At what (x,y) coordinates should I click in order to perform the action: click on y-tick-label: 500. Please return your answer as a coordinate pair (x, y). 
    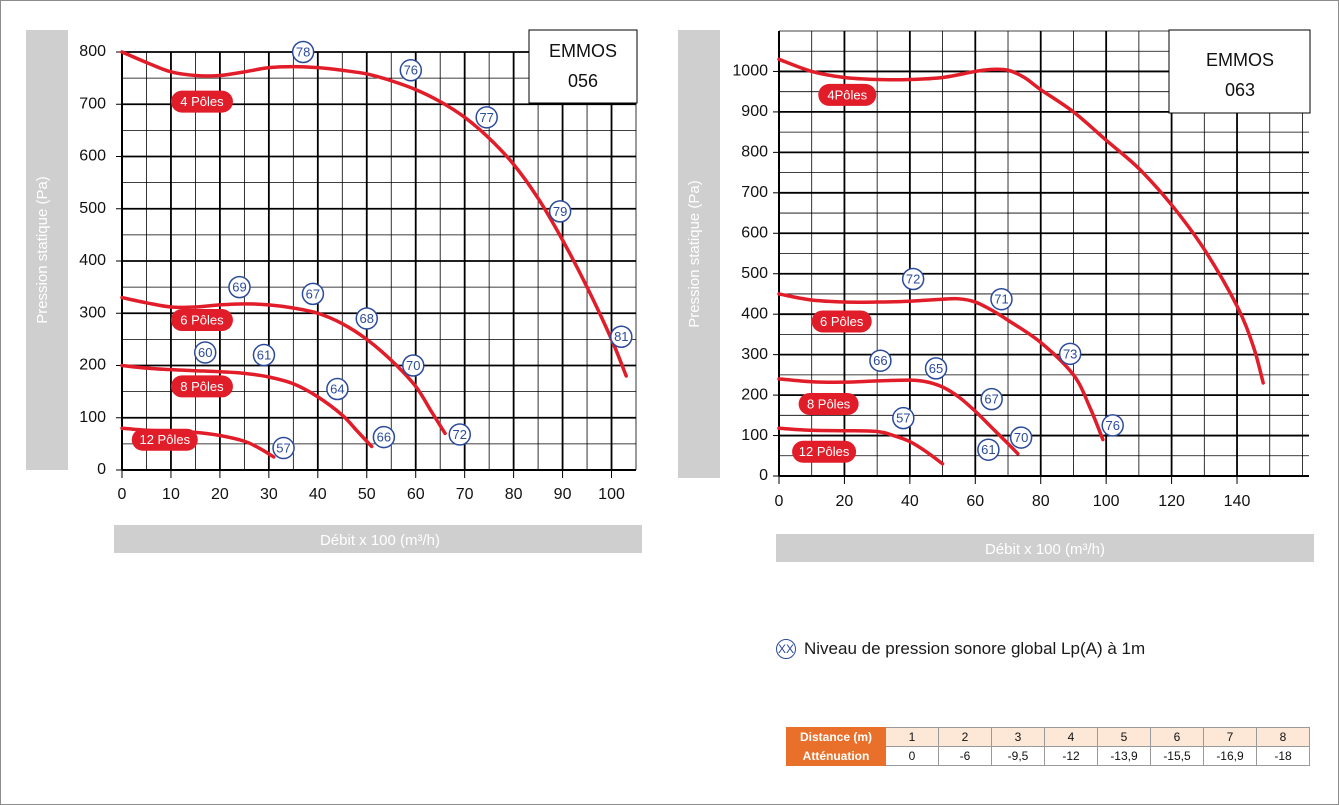
    Looking at the image, I should click on (754, 273).